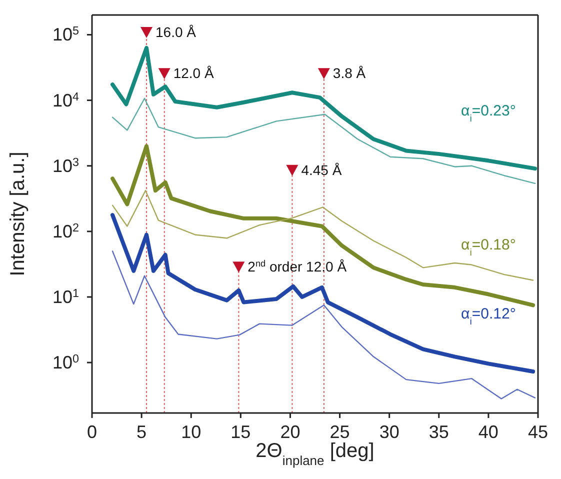 The image size is (561, 479). I want to click on text: α$_{i}$=0.18°, so click(488, 247).